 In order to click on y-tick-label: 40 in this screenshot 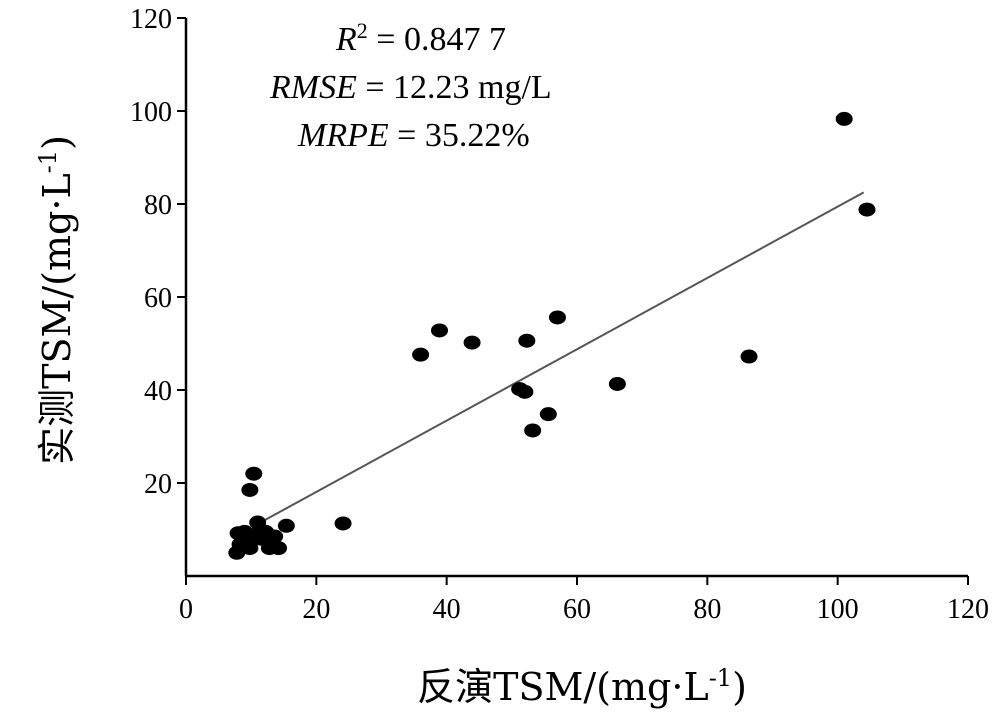, I will do `click(158, 391)`.